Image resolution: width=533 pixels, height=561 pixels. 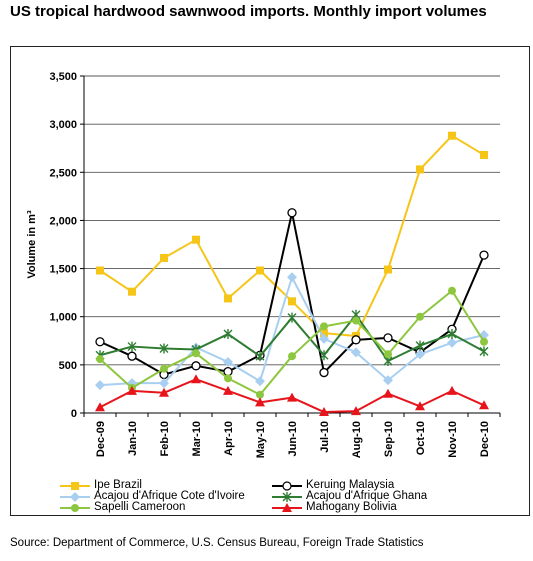 What do you see at coordinates (229, 438) in the screenshot?
I see `x-tick-label: Apr-10` at bounding box center [229, 438].